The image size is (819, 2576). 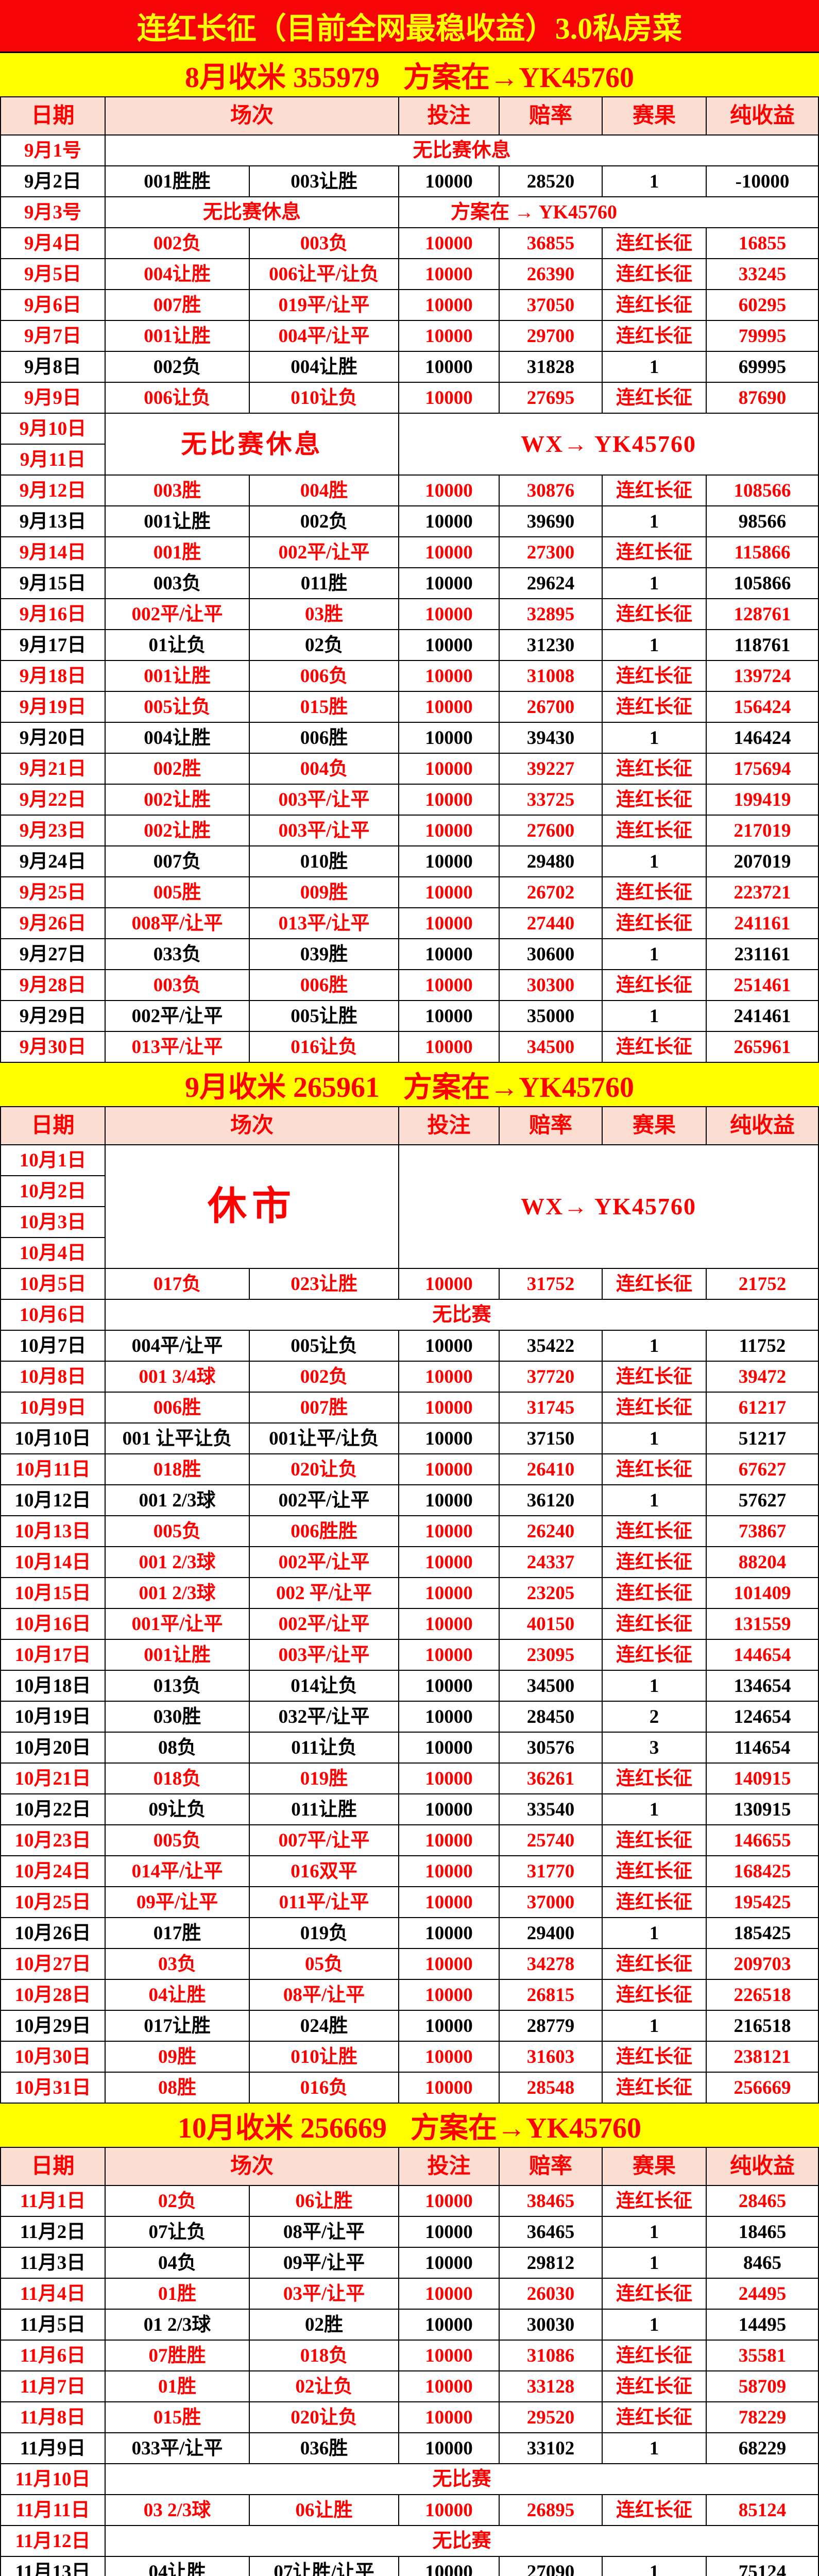 What do you see at coordinates (551, 2088) in the screenshot?
I see `odds-cell: 28548` at bounding box center [551, 2088].